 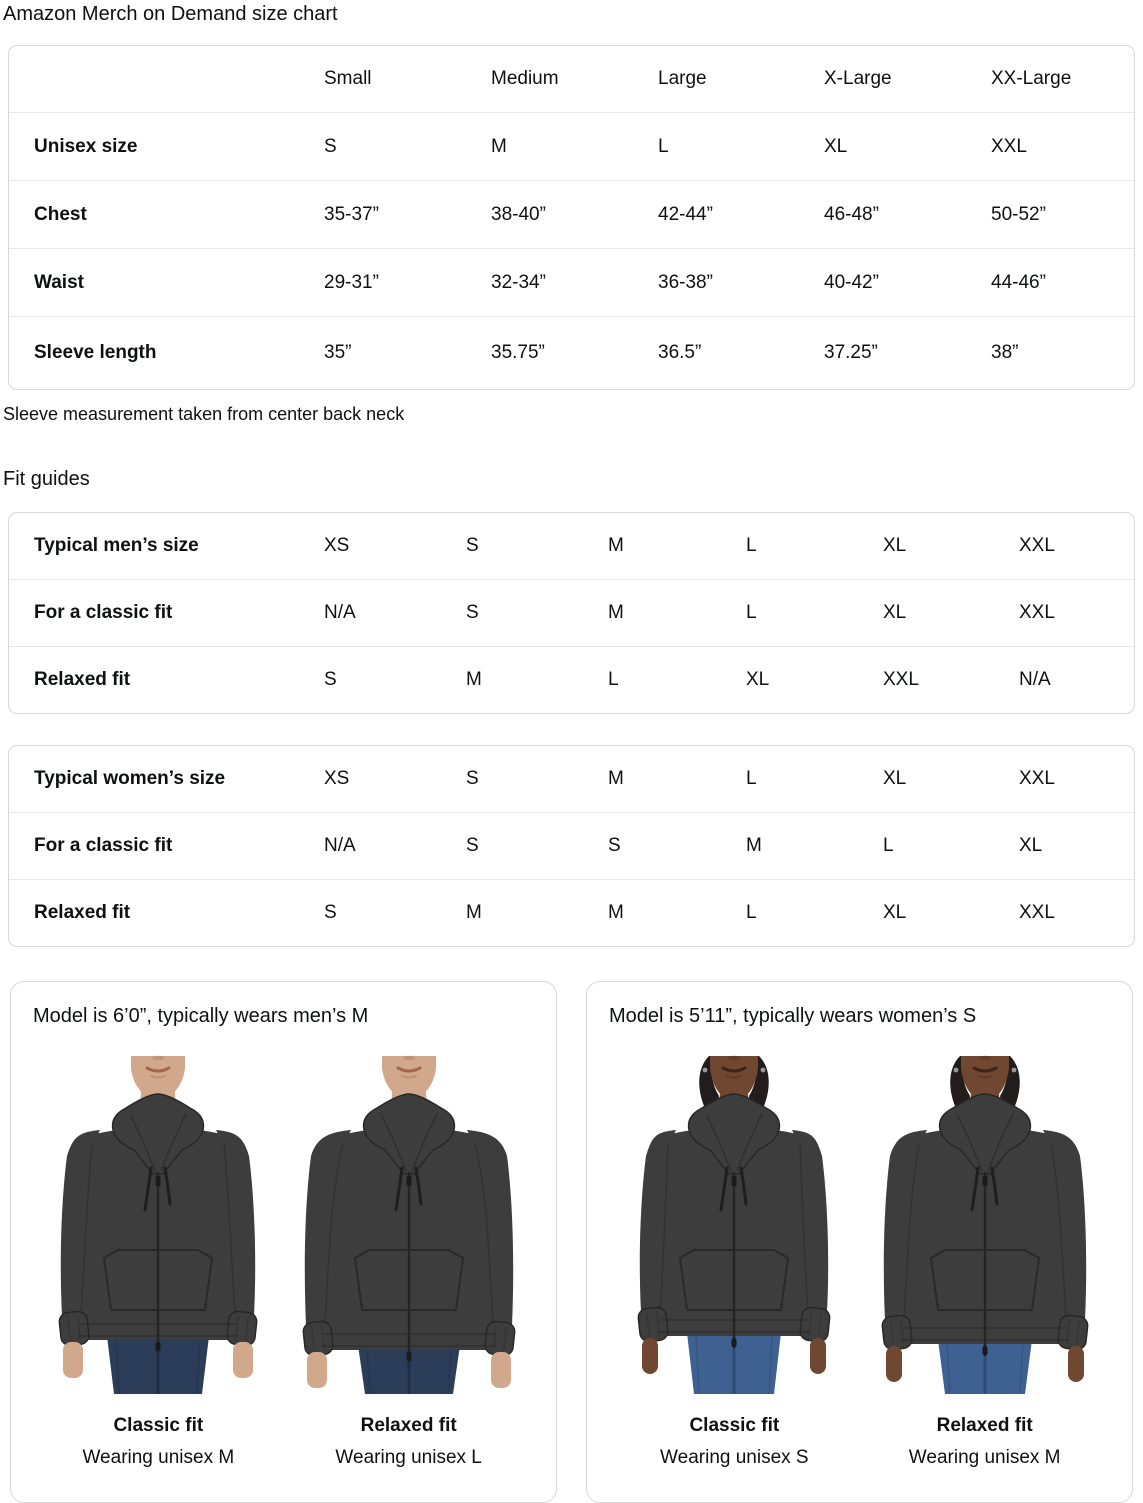 What do you see at coordinates (499, 146) in the screenshot?
I see `size-chart-cell: M` at bounding box center [499, 146].